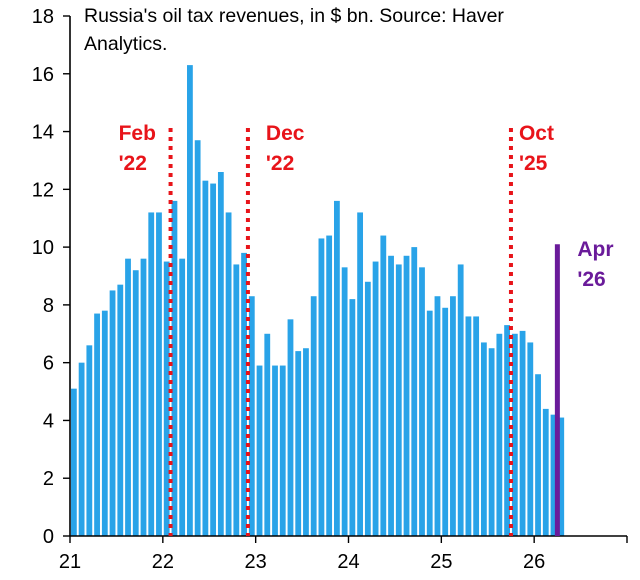  I want to click on event-marker-label: Feb, so click(137, 133).